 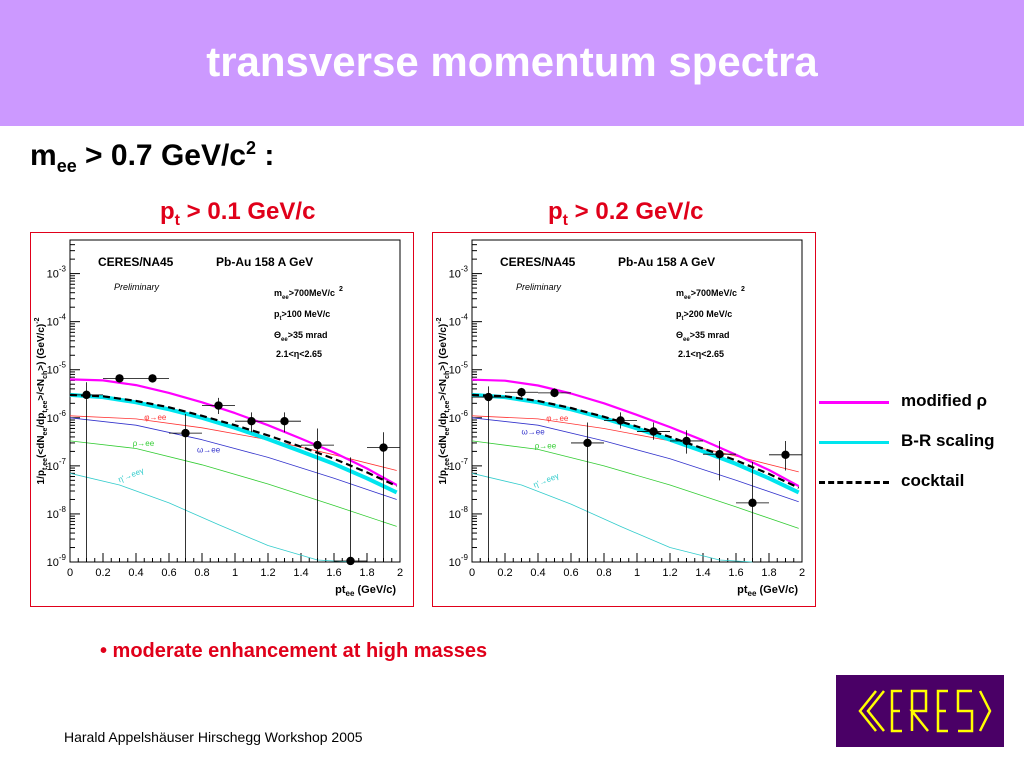 I want to click on cut-pt-sub: t, so click(x=683, y=319).